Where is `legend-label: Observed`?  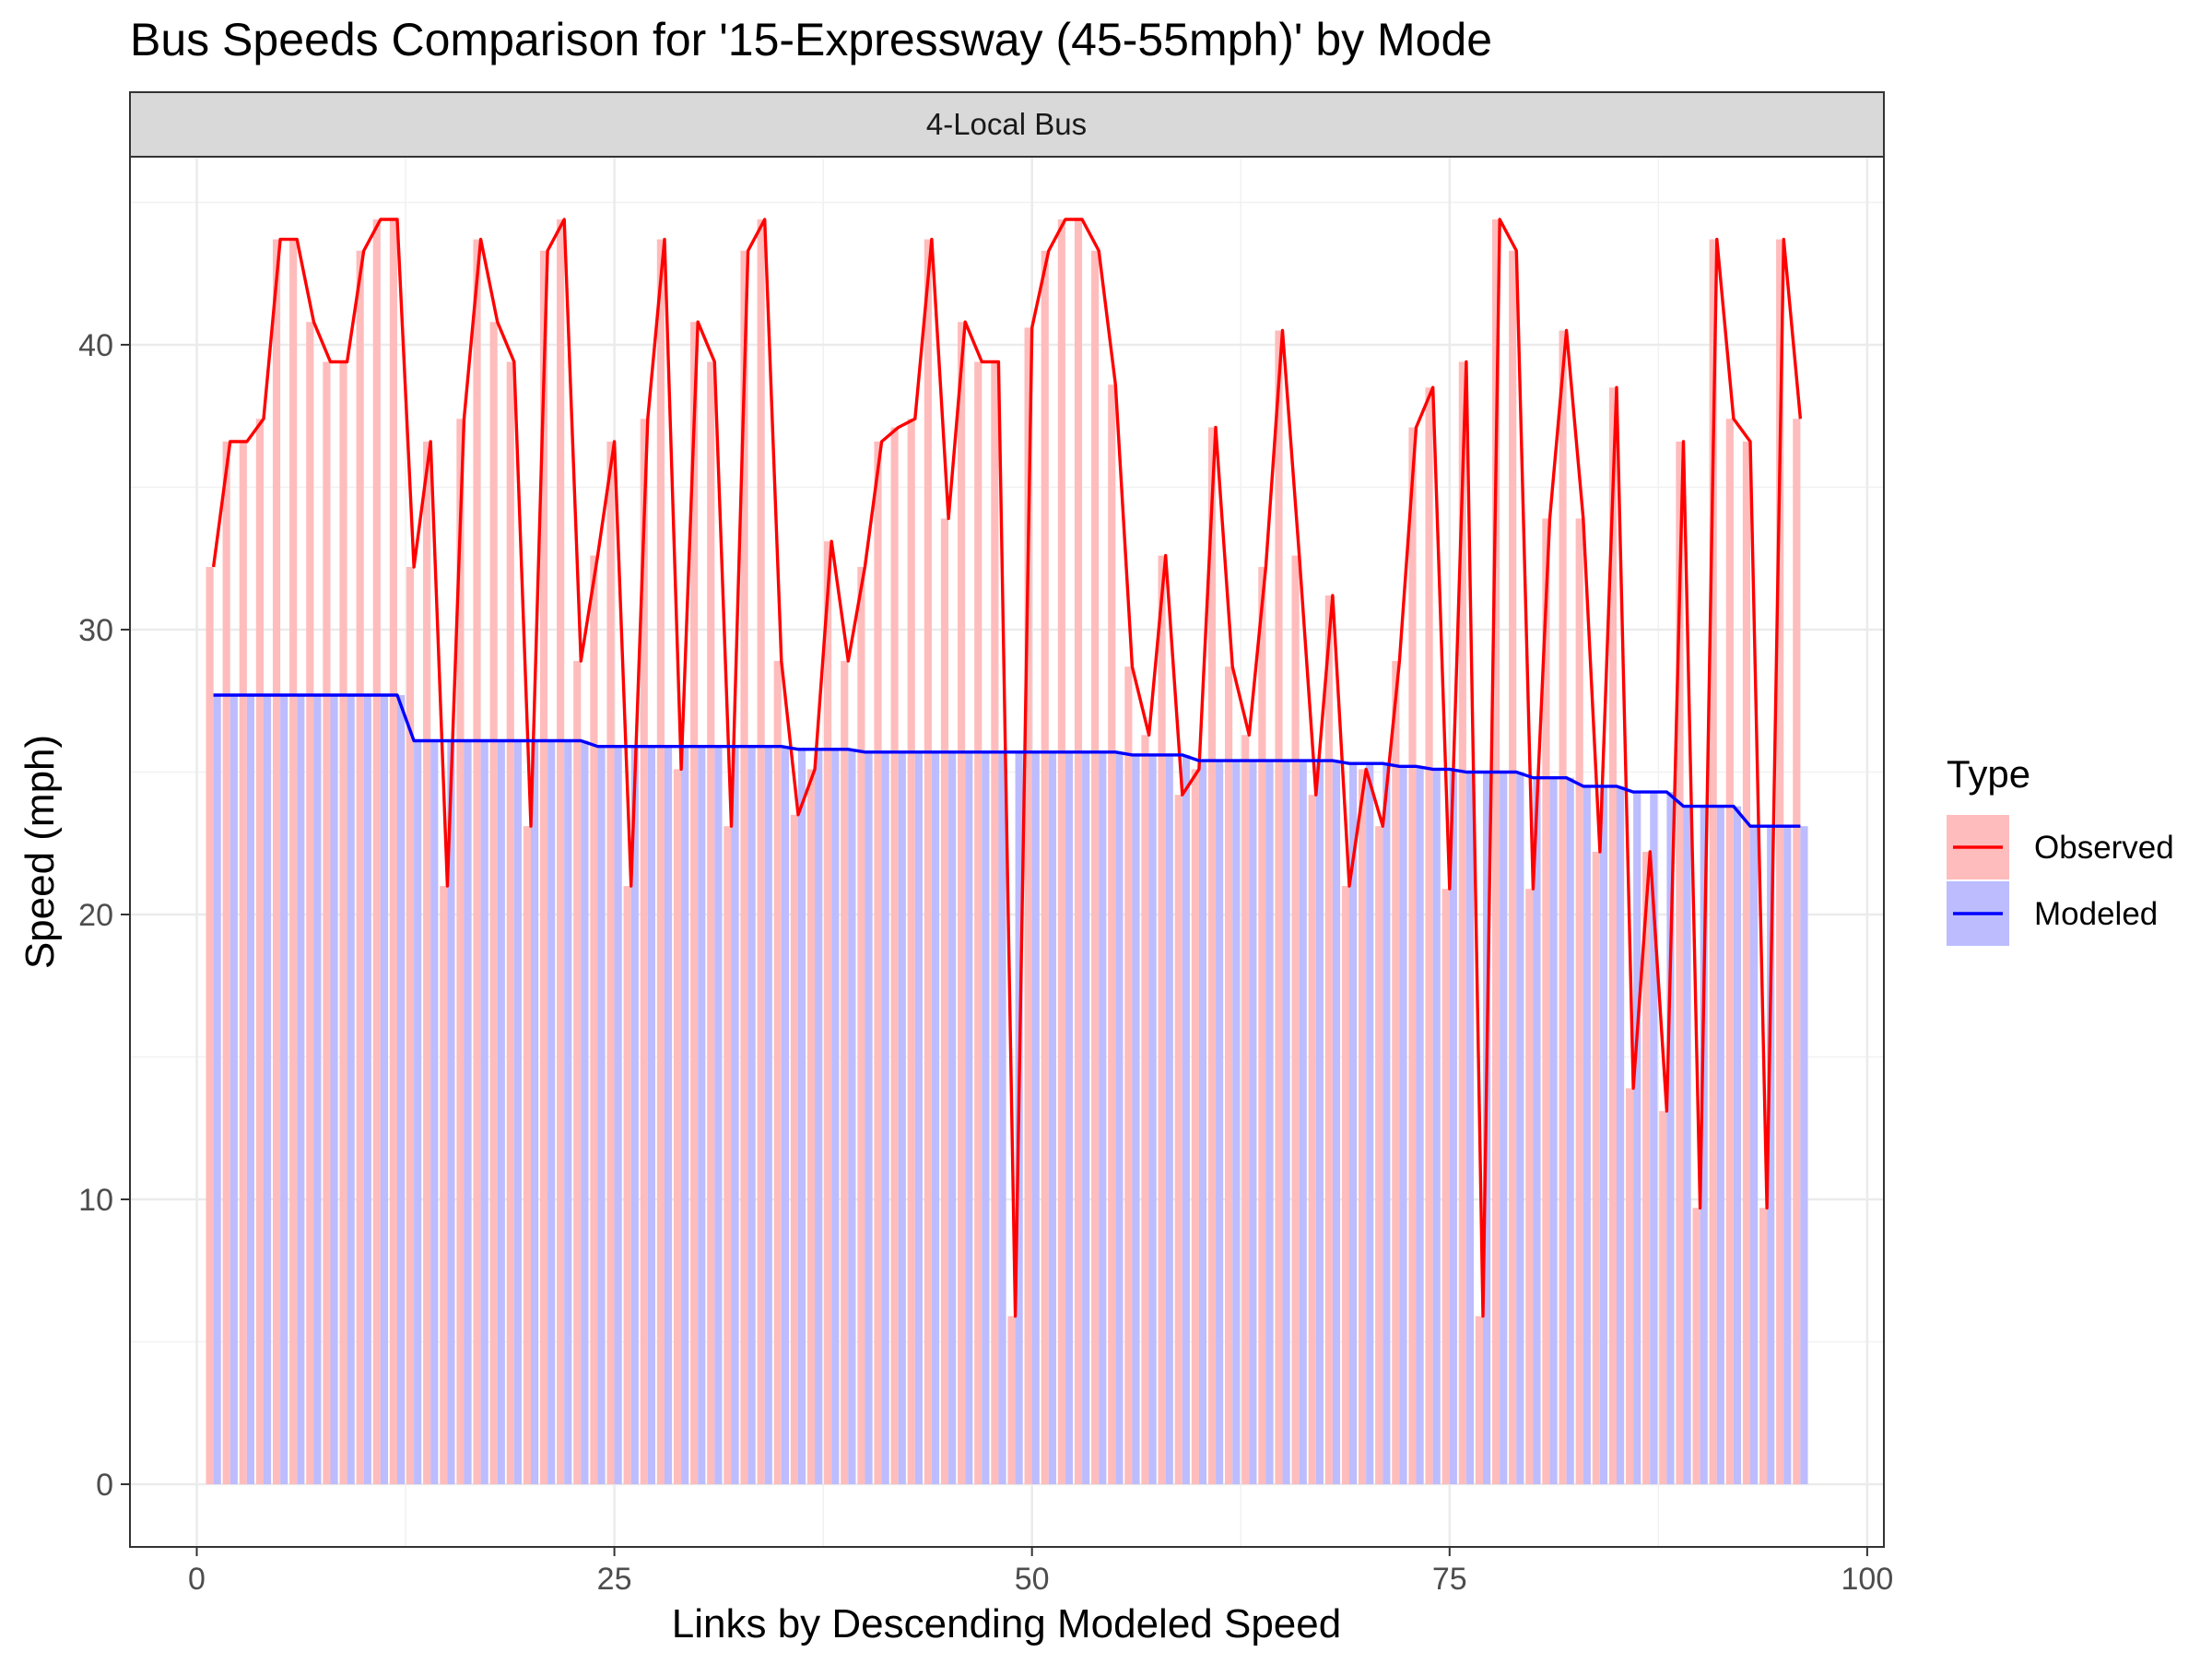
legend-label: Observed is located at coordinates (2104, 848).